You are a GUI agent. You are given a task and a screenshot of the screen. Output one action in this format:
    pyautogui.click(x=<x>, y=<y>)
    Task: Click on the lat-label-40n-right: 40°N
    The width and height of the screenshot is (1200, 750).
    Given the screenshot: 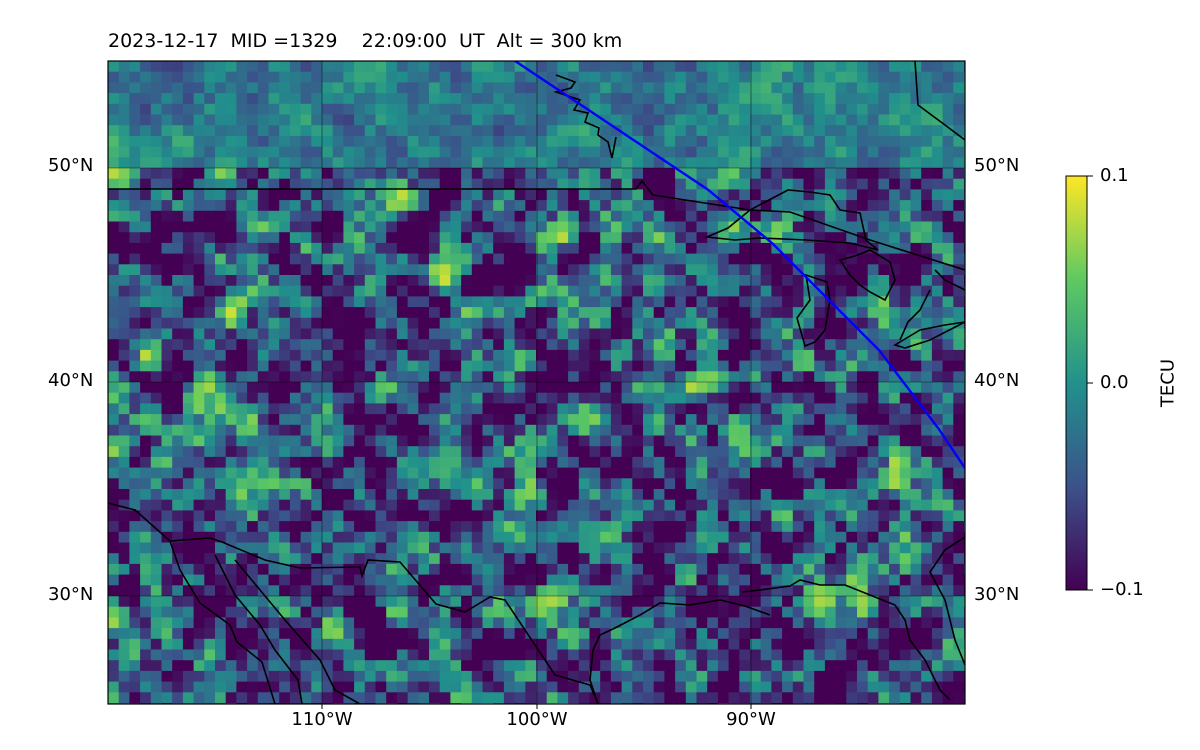 What is the action you would take?
    pyautogui.click(x=997, y=380)
    